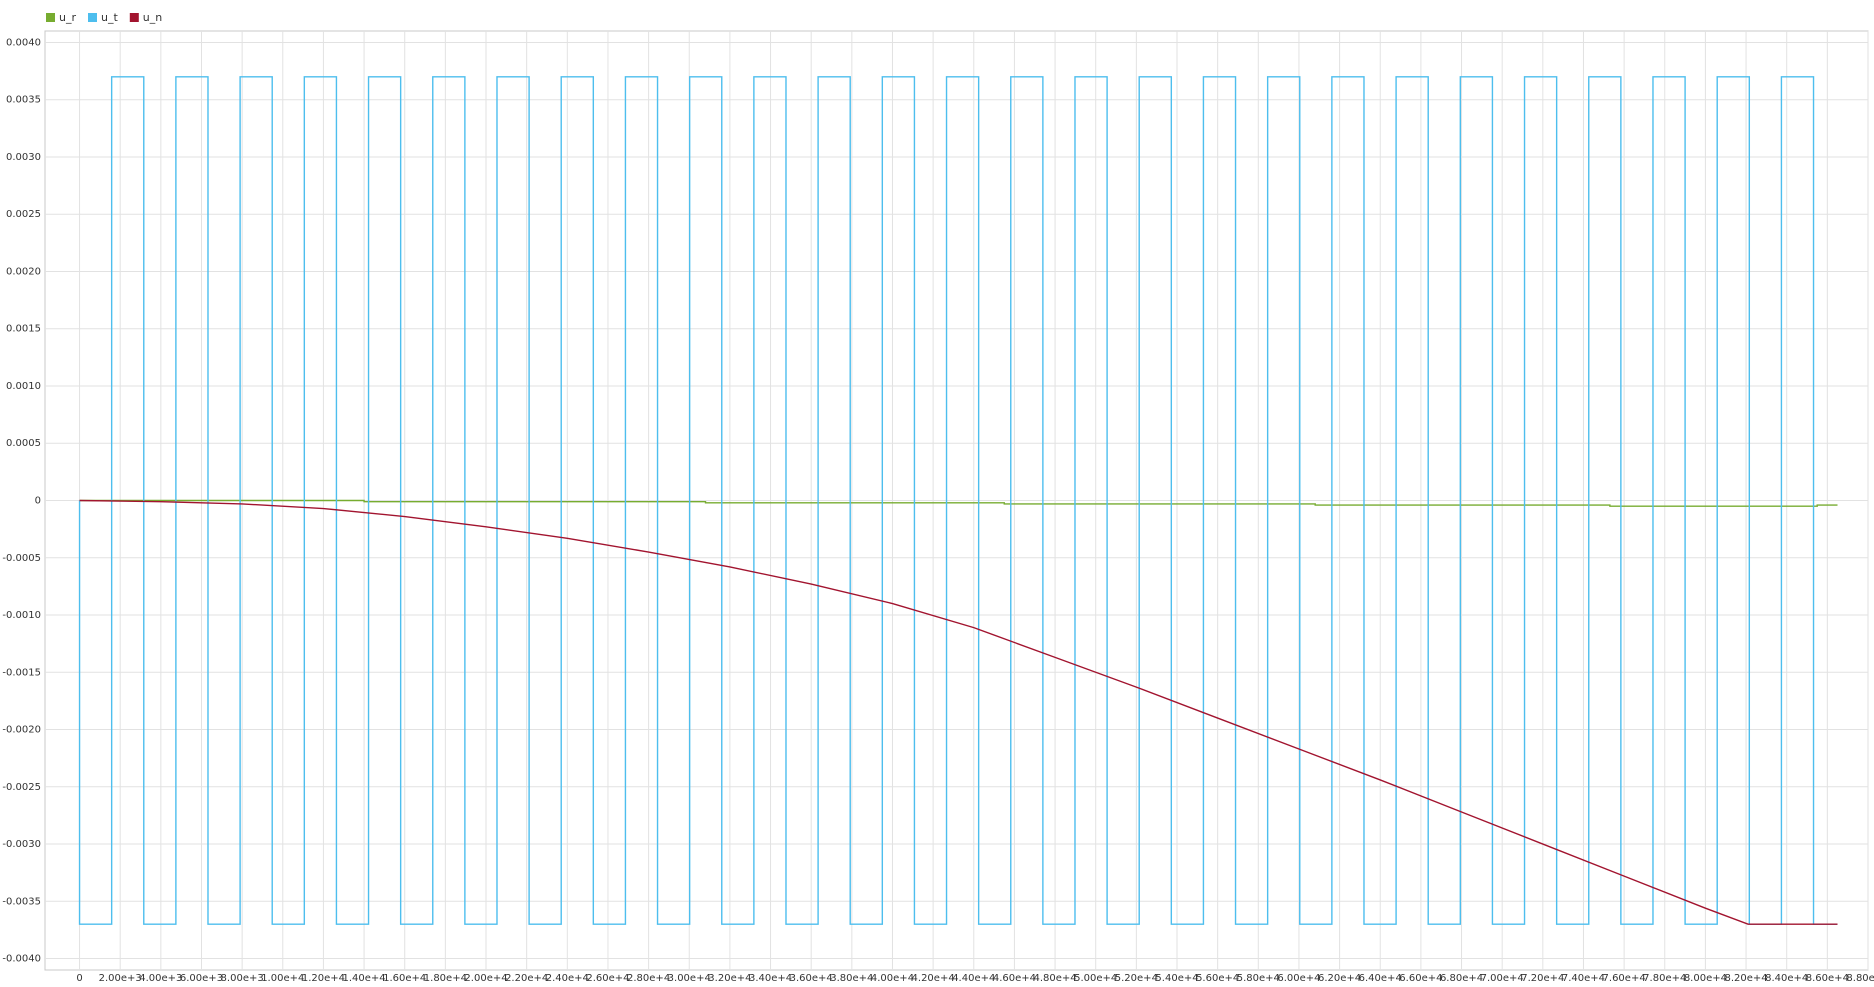 Image resolution: width=1874 pixels, height=987 pixels. What do you see at coordinates (973, 978) in the screenshot?
I see `x-tick-label: 4.40e+4` at bounding box center [973, 978].